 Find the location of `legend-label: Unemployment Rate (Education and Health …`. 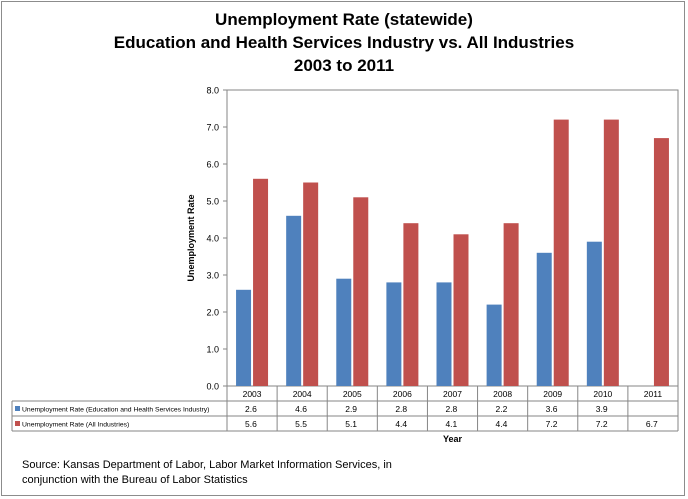

legend-label: Unemployment Rate (Education and Health … is located at coordinates (115, 410).